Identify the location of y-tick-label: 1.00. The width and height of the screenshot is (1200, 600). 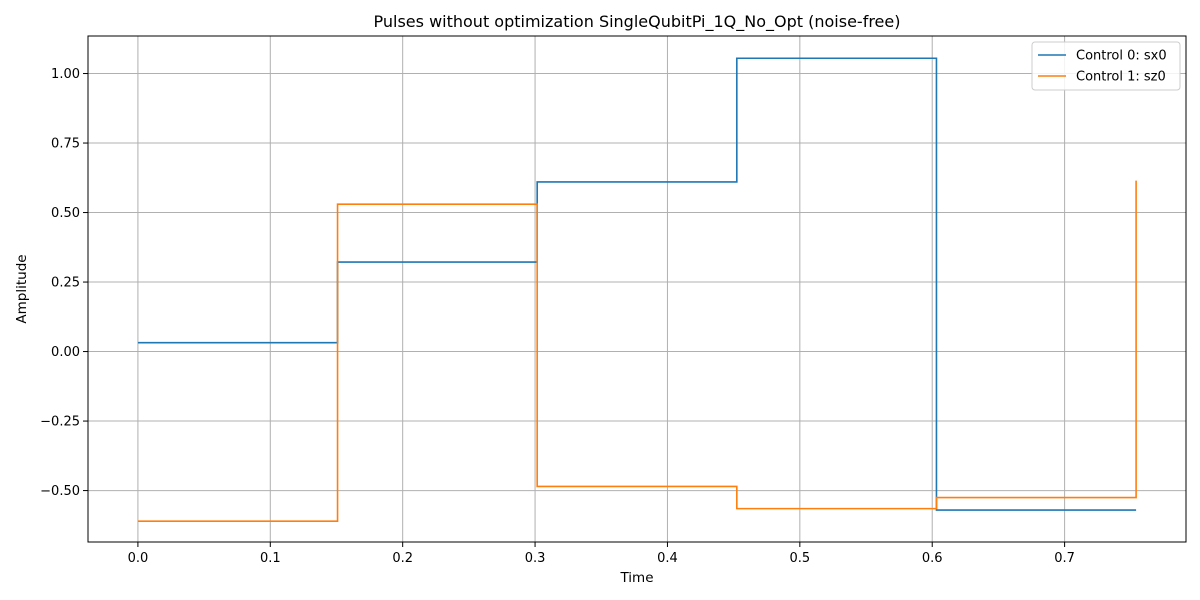
(65, 74).